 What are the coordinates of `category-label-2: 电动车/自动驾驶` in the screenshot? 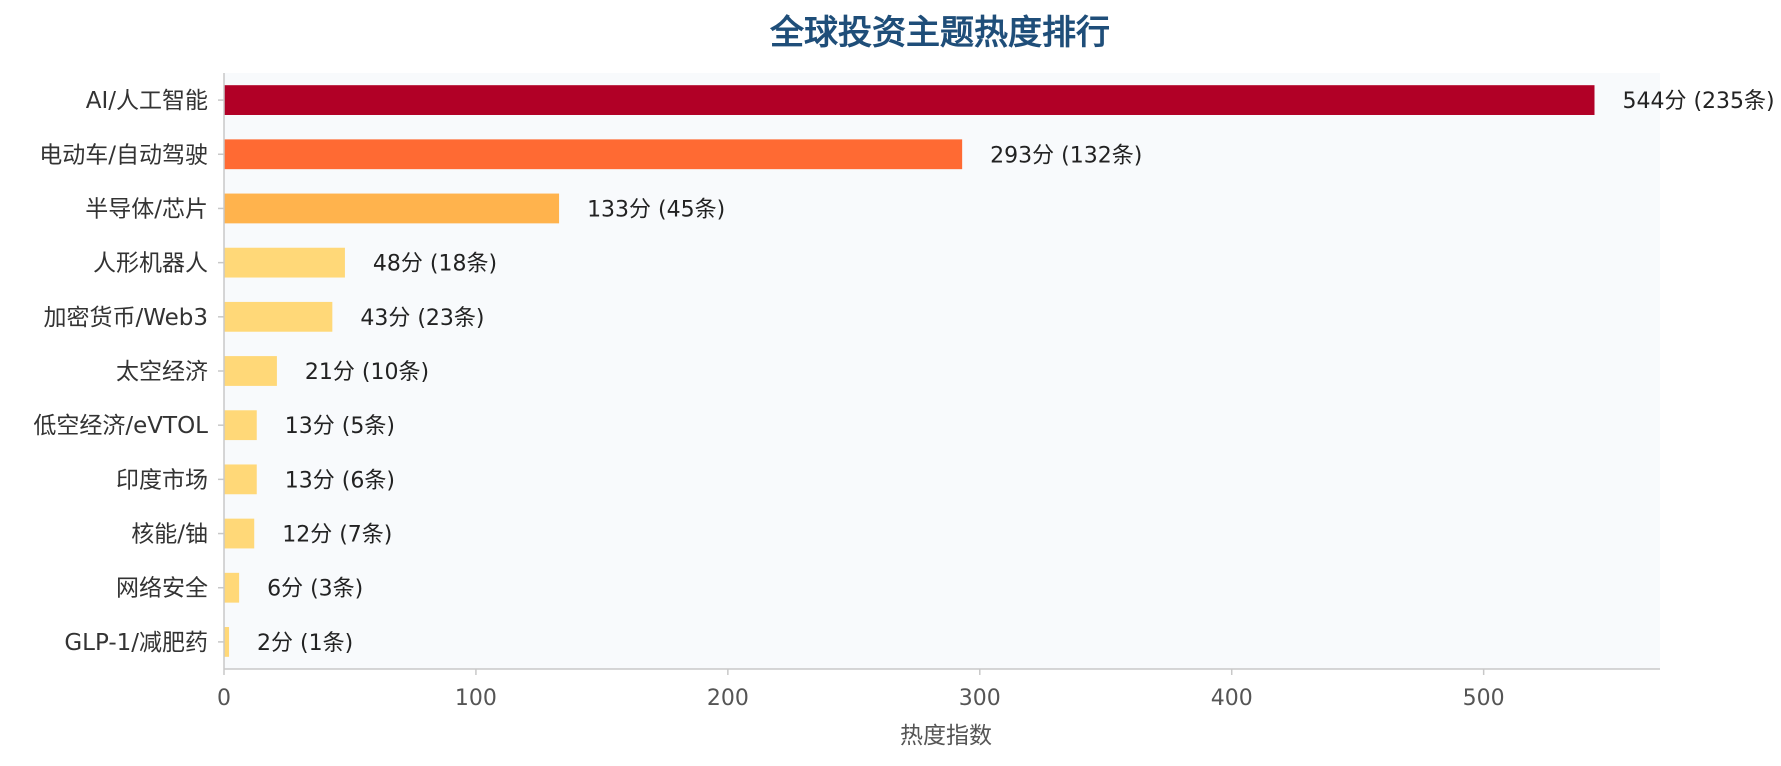 It's located at (123, 155).